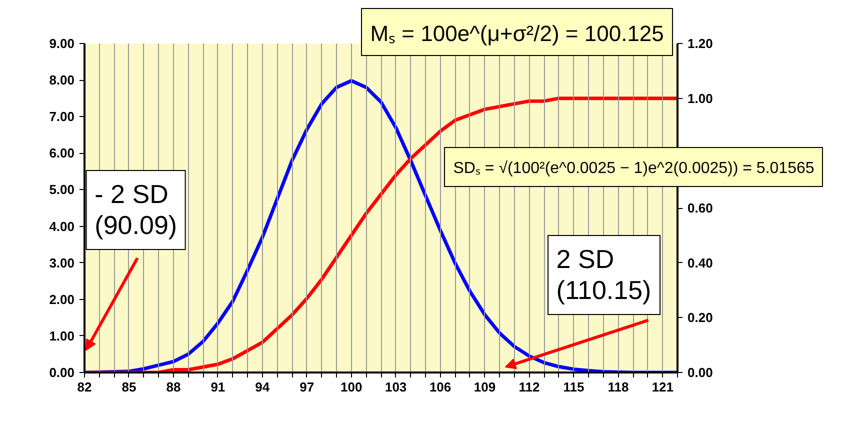 The image size is (856, 423). I want to click on y-tick-label: 2.00, so click(62, 299).